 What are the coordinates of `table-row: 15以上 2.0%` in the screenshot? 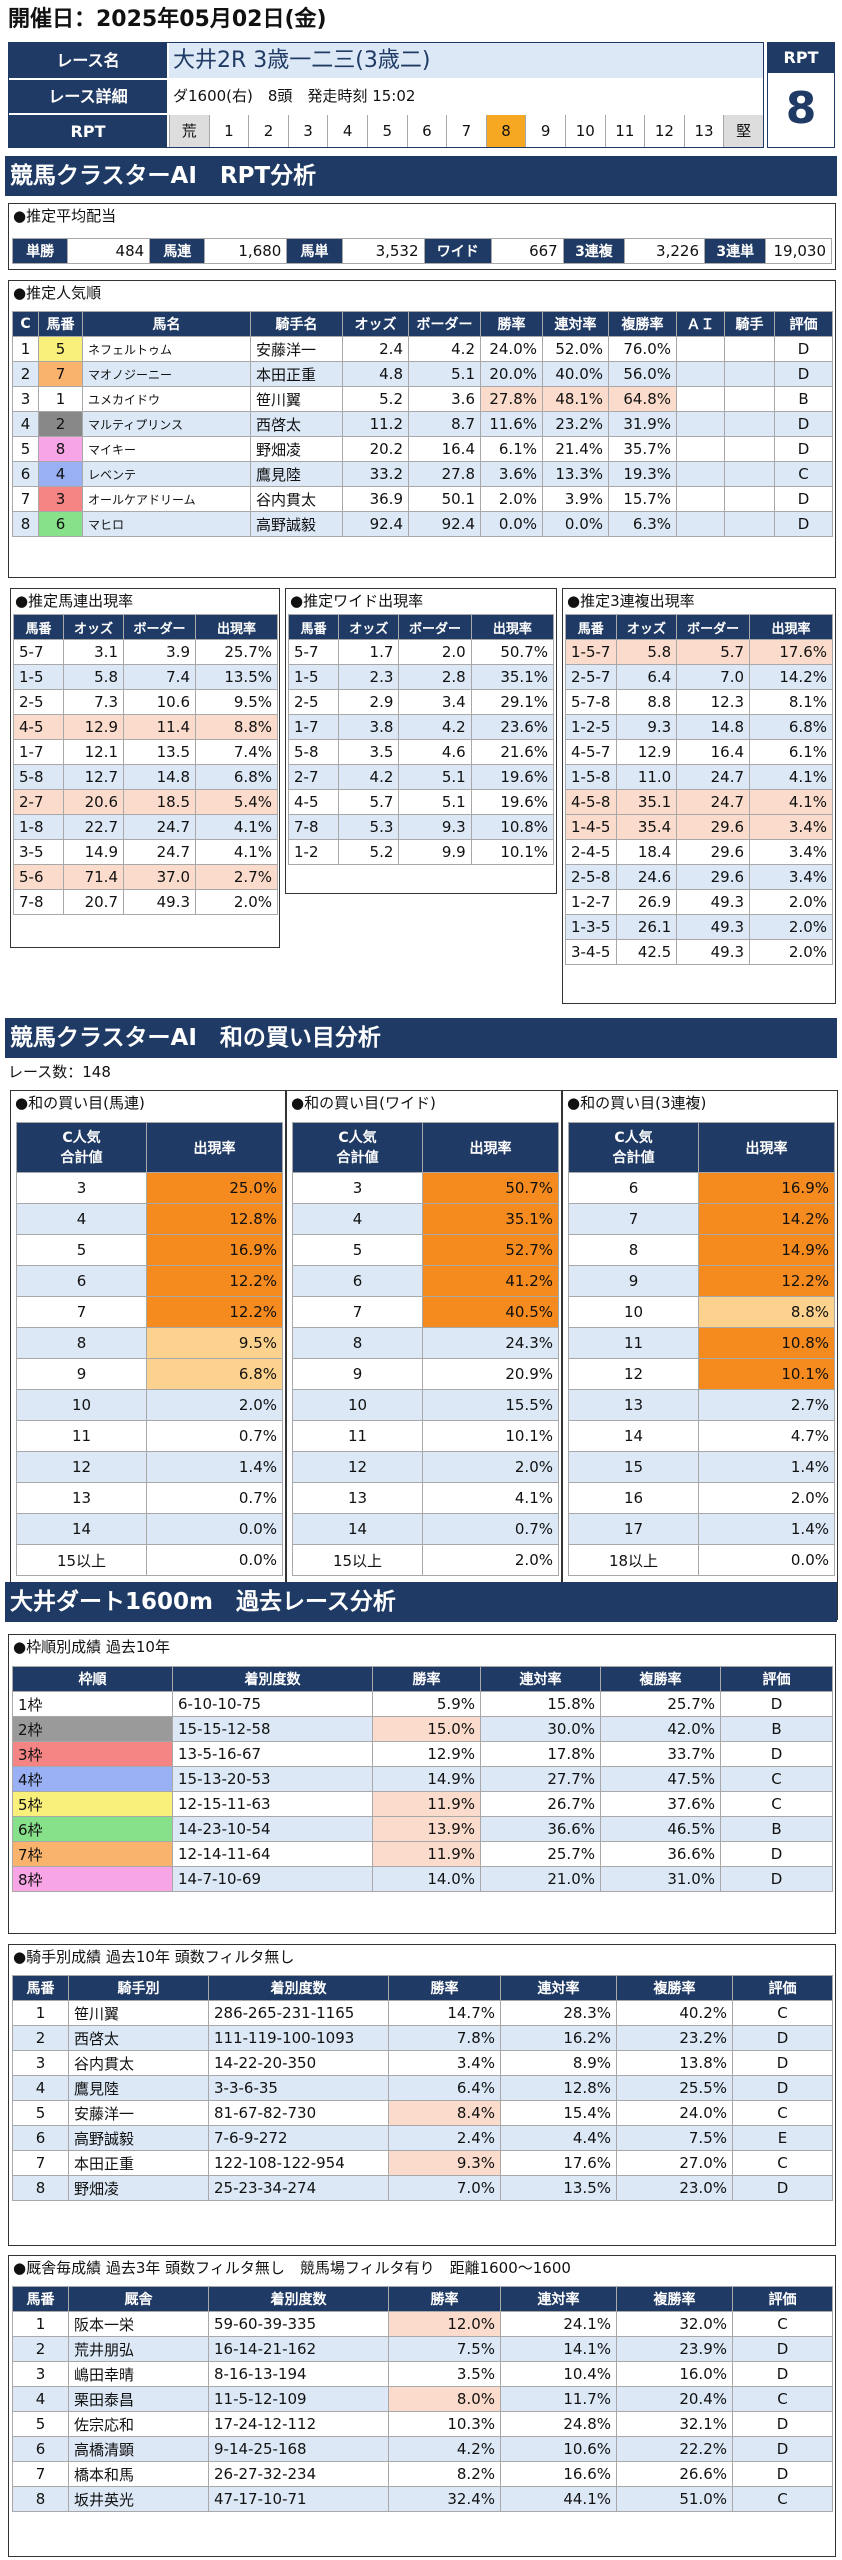 It's located at (425, 1560).